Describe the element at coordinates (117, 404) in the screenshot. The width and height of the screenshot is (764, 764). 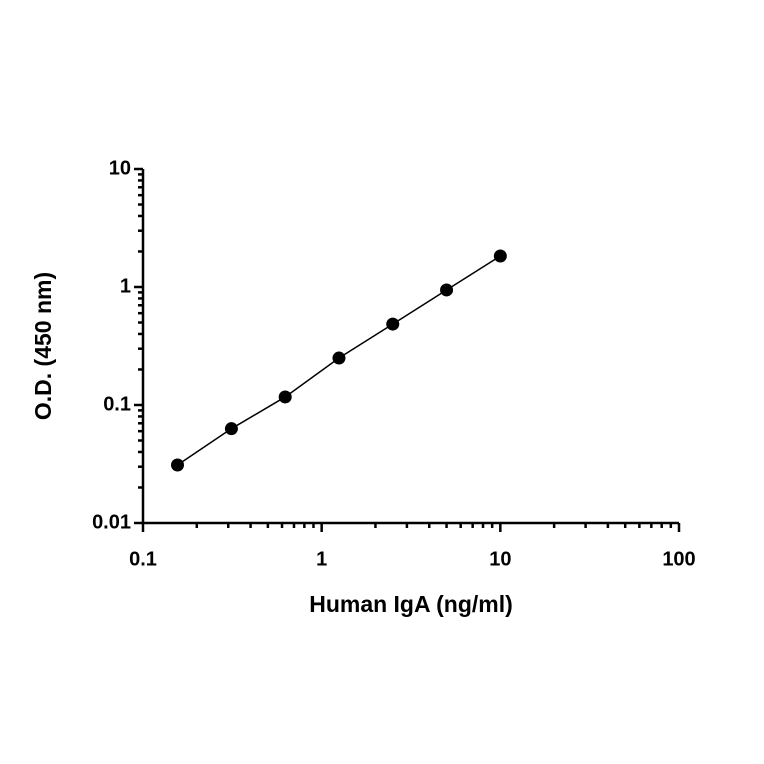
I see `y-tick-label: 0.1` at that location.